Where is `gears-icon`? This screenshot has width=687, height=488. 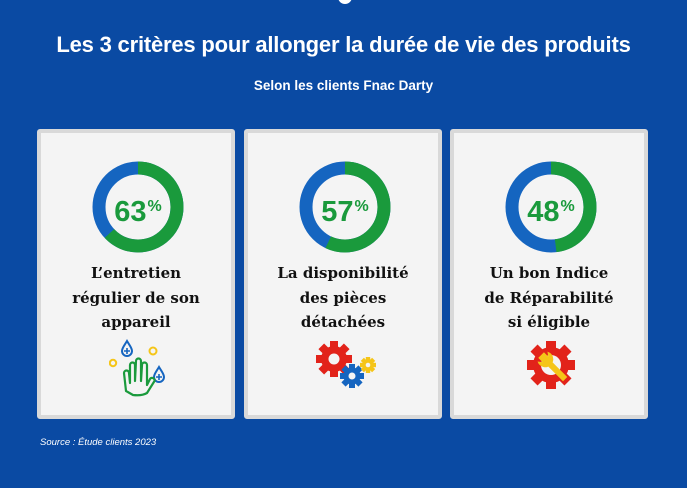 gears-icon is located at coordinates (346, 364).